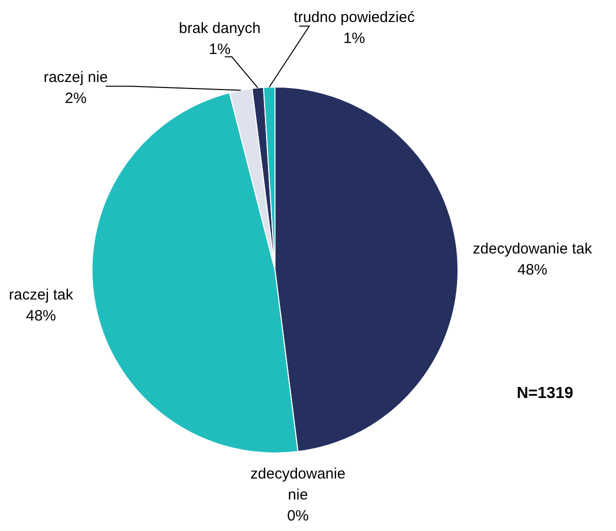 This screenshot has height=531, width=616. Describe the element at coordinates (298, 516) in the screenshot. I see `text: 0%` at that location.